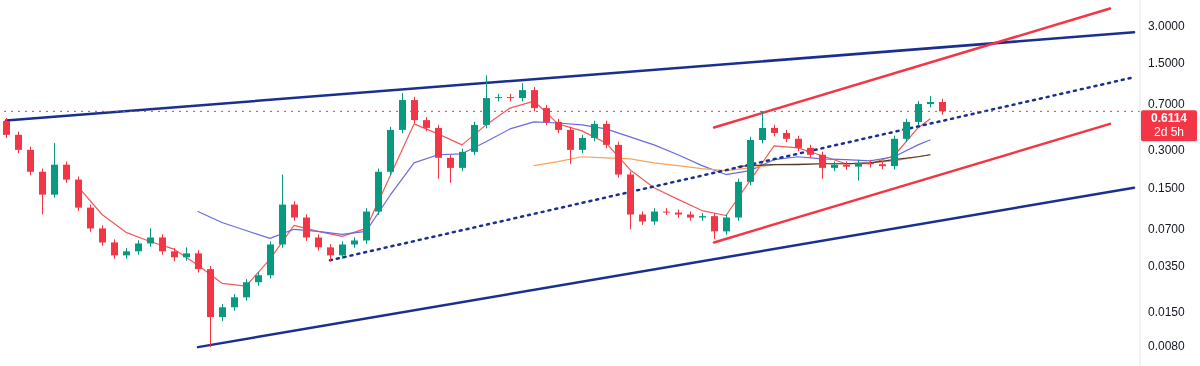 This screenshot has height=366, width=1200. I want to click on y-tick-label: 0.7000, so click(1167, 104).